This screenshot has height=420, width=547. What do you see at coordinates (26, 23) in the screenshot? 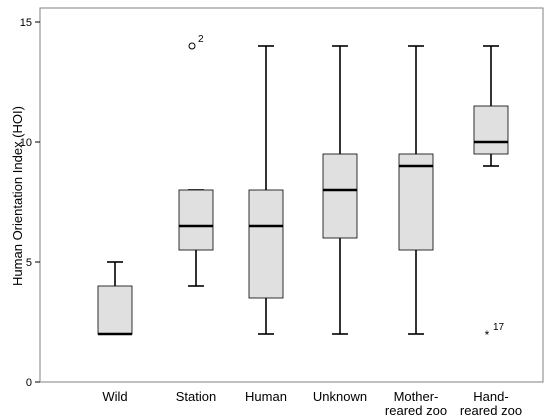
I see `y-tick-label: 15` at bounding box center [26, 23].